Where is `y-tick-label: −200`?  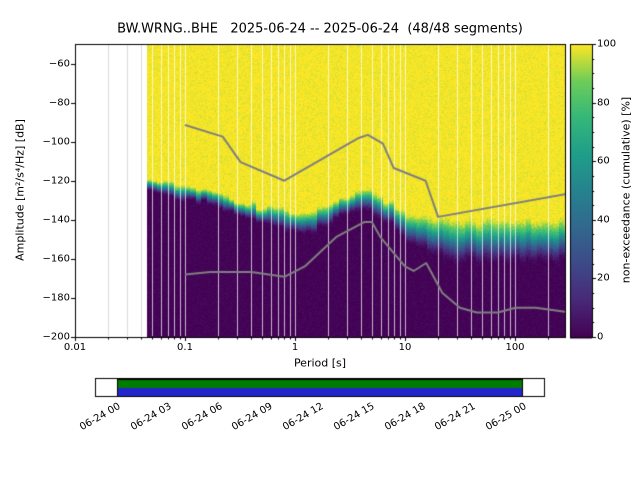 y-tick-label: −200 is located at coordinates (56, 337).